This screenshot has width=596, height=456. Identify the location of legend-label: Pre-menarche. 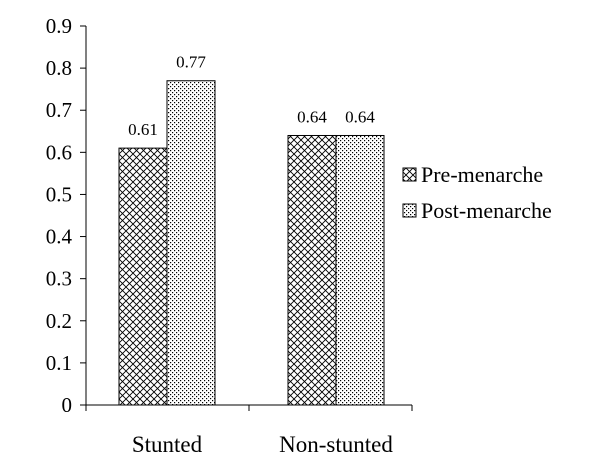
(482, 174).